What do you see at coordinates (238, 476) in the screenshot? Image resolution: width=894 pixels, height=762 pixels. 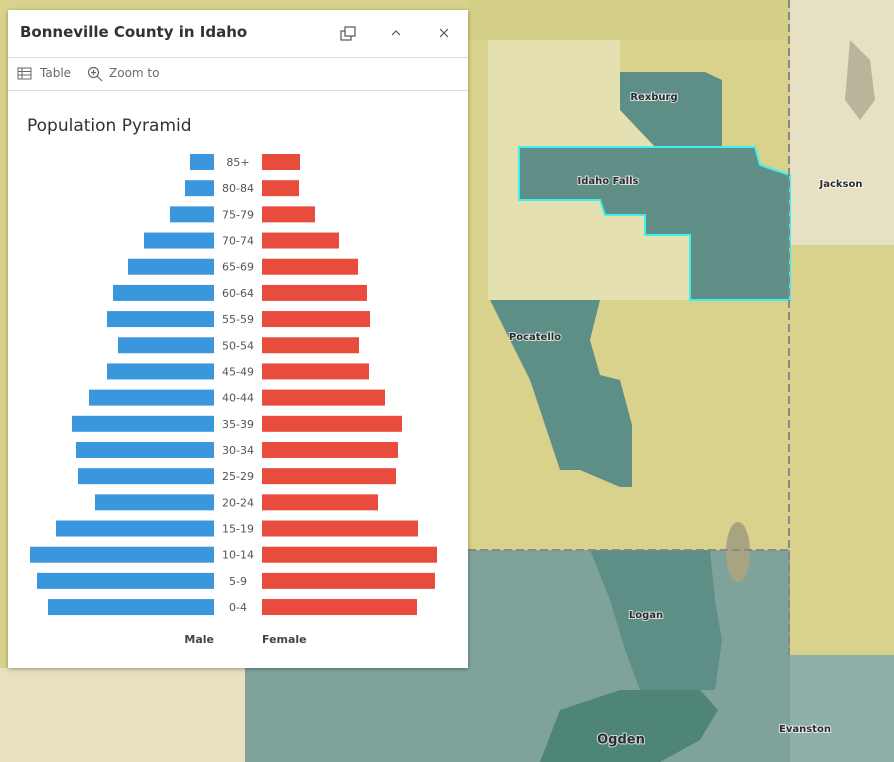 I see `category-label: 25-29` at bounding box center [238, 476].